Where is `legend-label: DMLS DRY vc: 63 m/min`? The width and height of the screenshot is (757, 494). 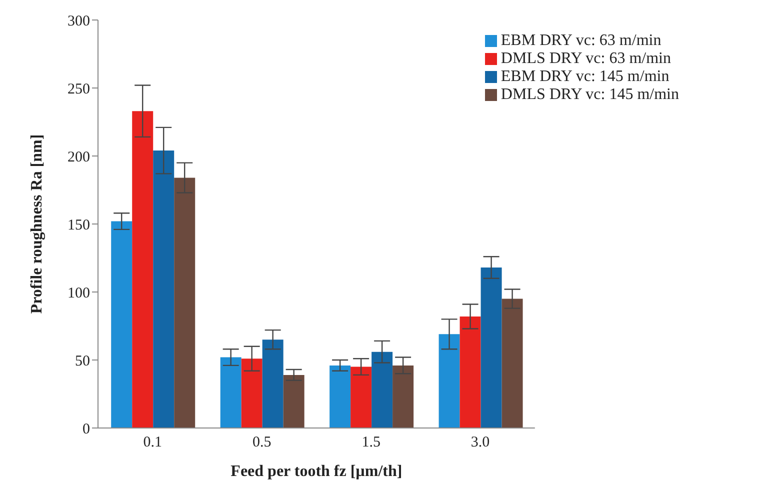 legend-label: DMLS DRY vc: 63 m/min is located at coordinates (585, 58).